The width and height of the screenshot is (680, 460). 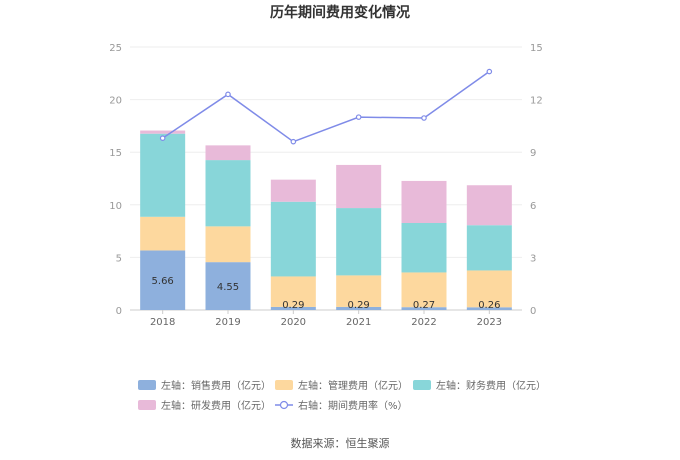 What do you see at coordinates (533, 311) in the screenshot?
I see `right-tick-label: 0` at bounding box center [533, 311].